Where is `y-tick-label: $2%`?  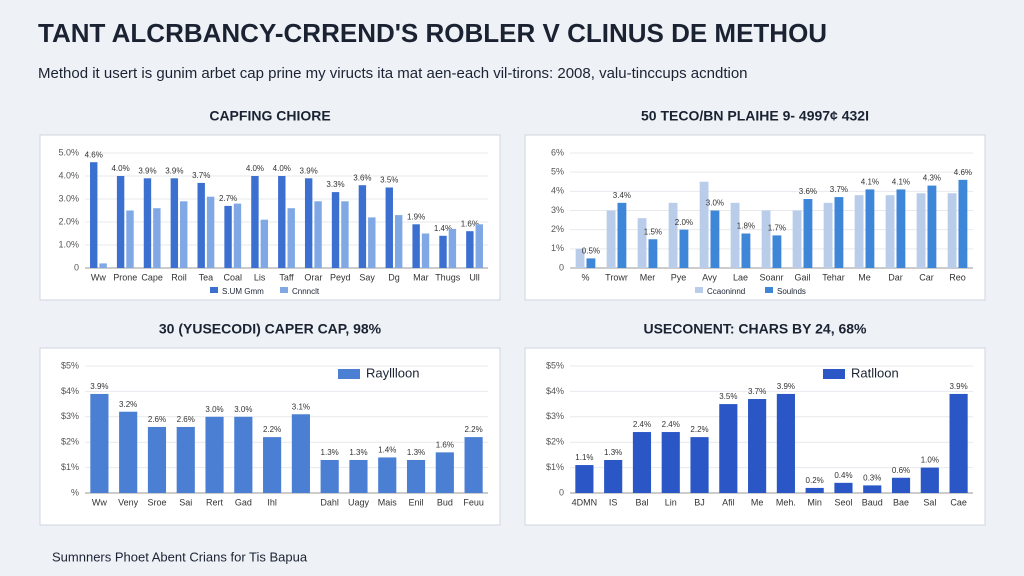 y-tick-label: $2% is located at coordinates (70, 442).